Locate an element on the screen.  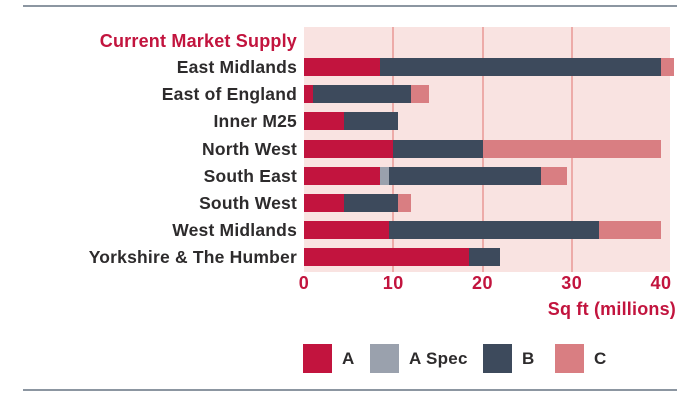
legend-label: C is located at coordinates (600, 358).